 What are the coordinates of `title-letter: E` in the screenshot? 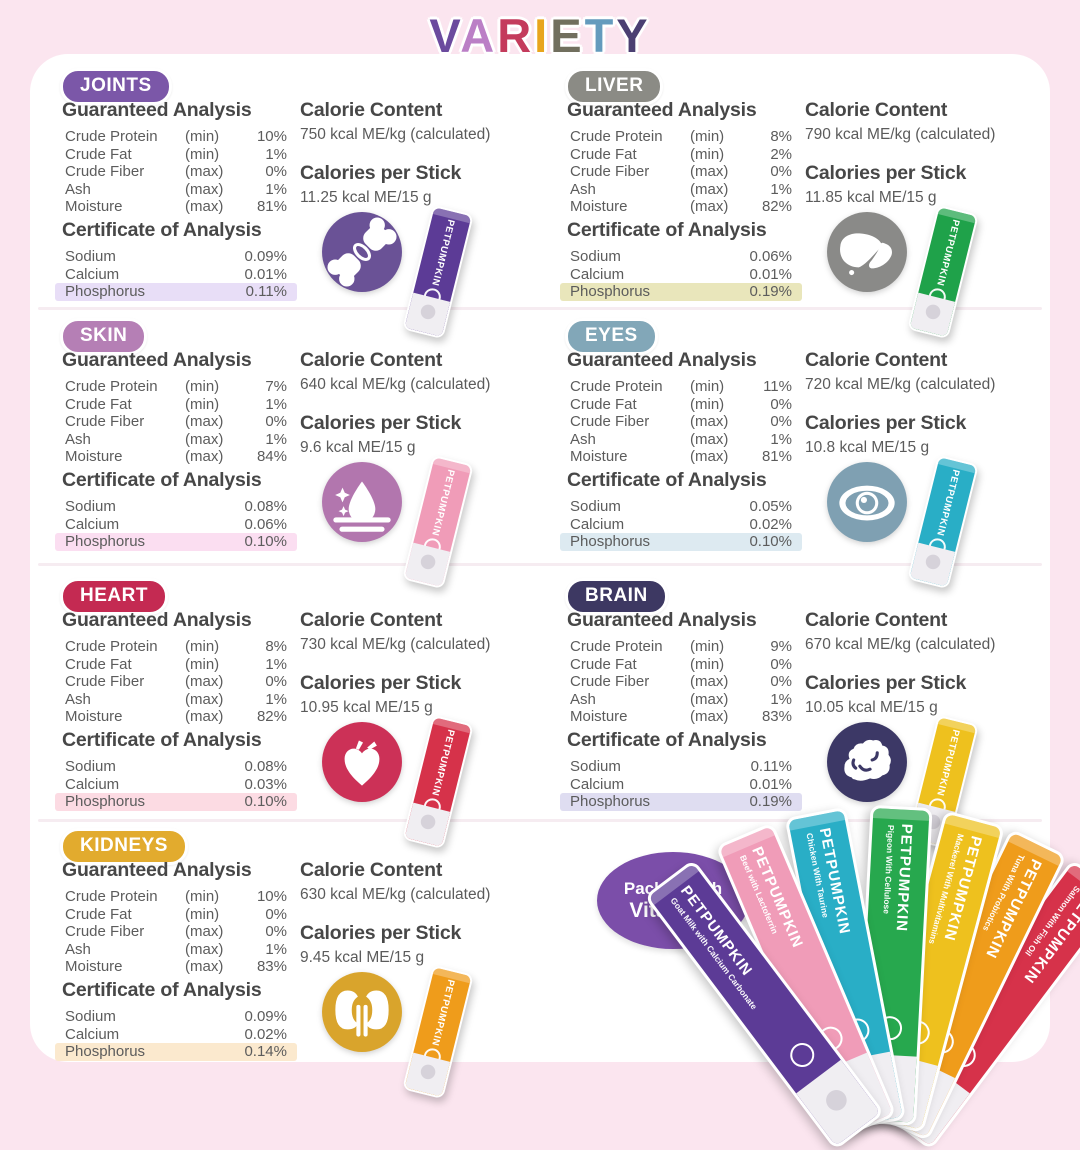 It's located at (567, 35).